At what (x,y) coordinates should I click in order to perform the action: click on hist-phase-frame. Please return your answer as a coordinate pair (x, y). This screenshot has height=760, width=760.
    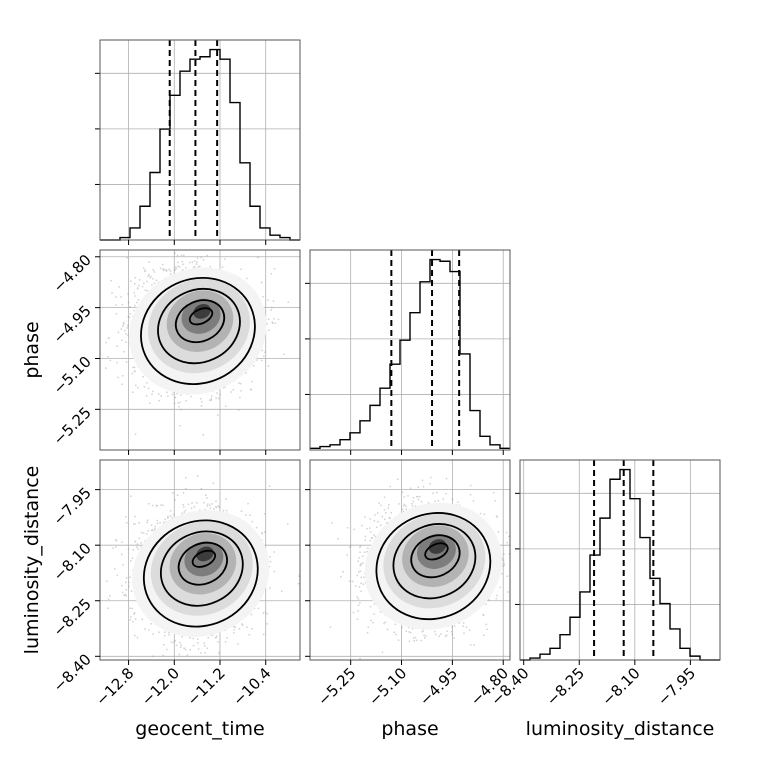
    Looking at the image, I should click on (410, 350).